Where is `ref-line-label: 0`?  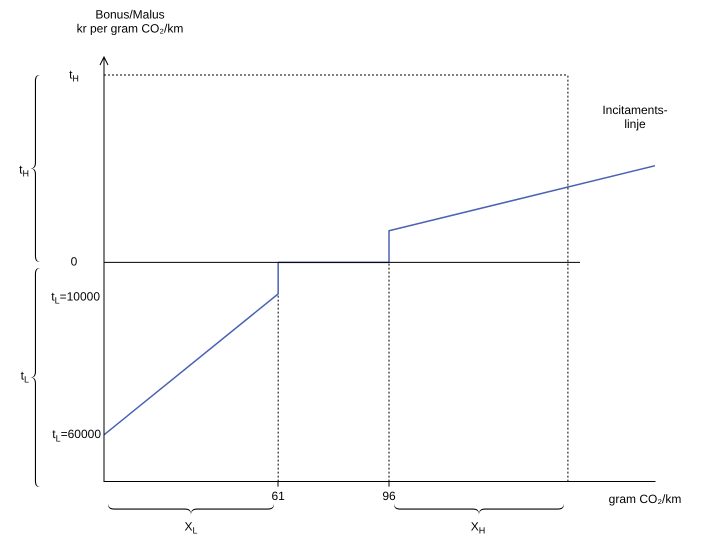
ref-line-label: 0 is located at coordinates (74, 261).